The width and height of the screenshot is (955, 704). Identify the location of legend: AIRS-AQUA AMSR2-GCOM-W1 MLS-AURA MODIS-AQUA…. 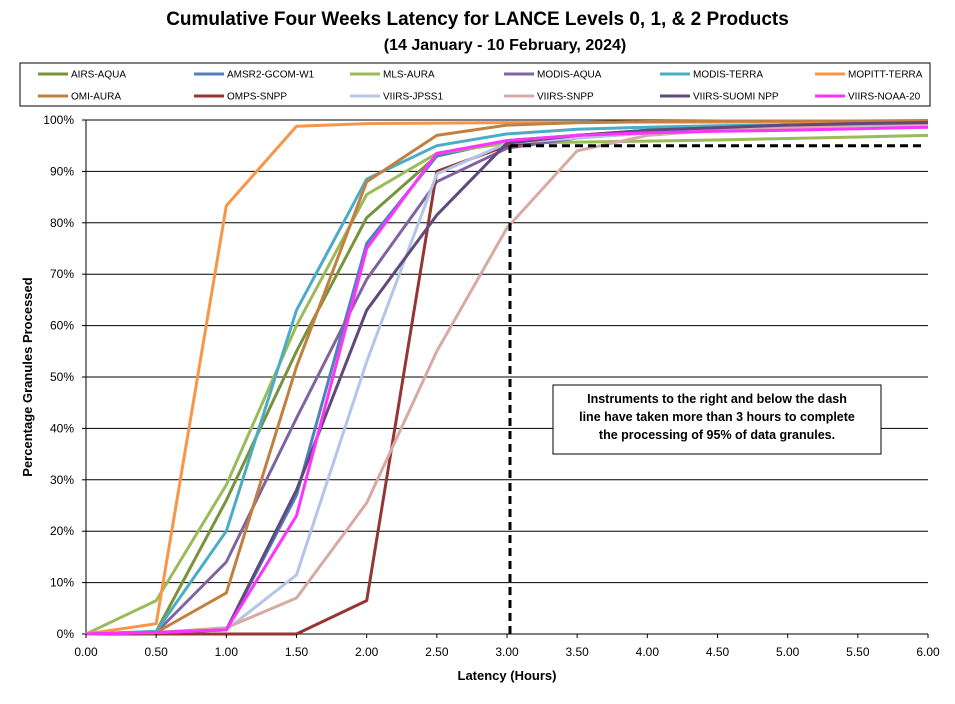
(475, 84).